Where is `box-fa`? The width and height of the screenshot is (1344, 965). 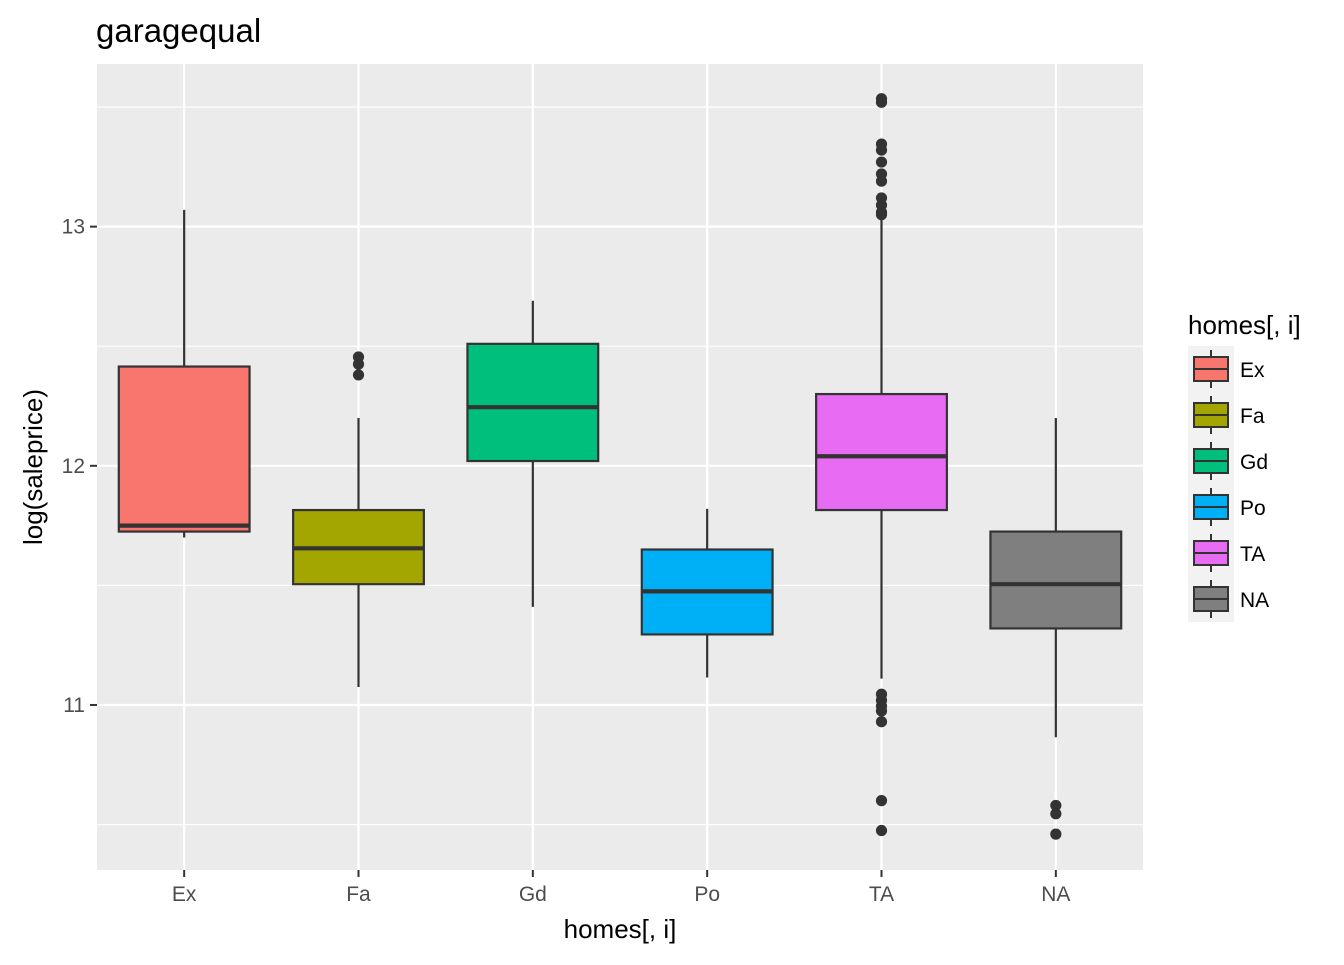
box-fa is located at coordinates (358, 519).